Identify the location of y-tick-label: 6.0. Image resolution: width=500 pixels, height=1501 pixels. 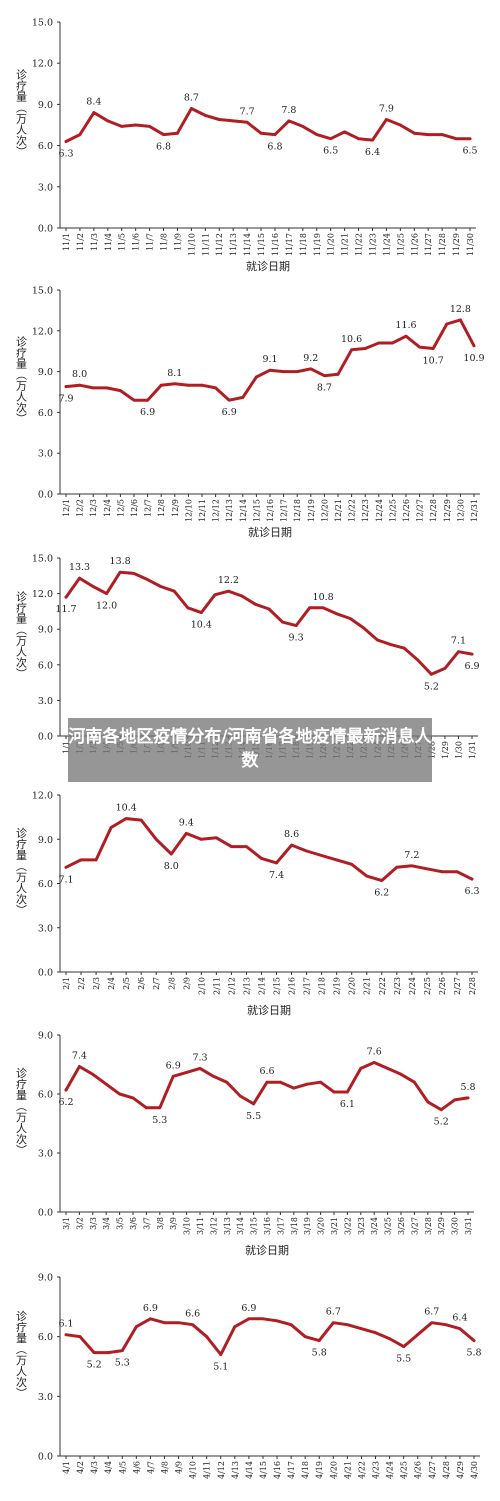
(45, 665).